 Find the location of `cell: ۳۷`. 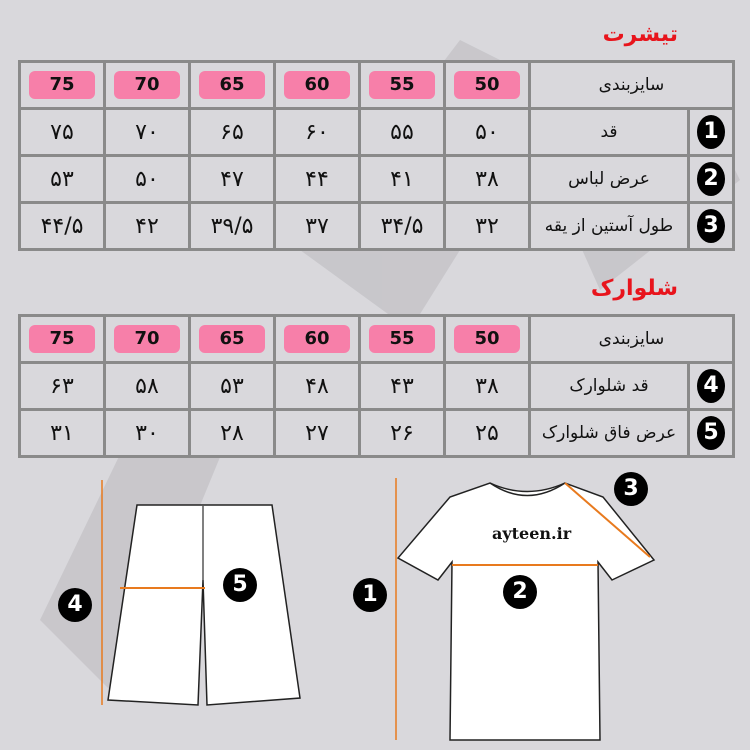

cell: ۳۷ is located at coordinates (317, 226).